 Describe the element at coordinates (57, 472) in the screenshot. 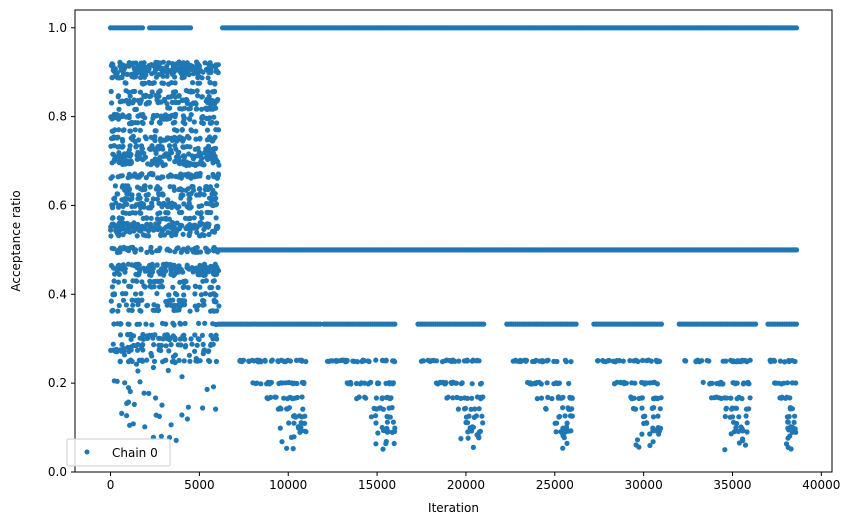

I see `y-tick-label: 0.0` at that location.